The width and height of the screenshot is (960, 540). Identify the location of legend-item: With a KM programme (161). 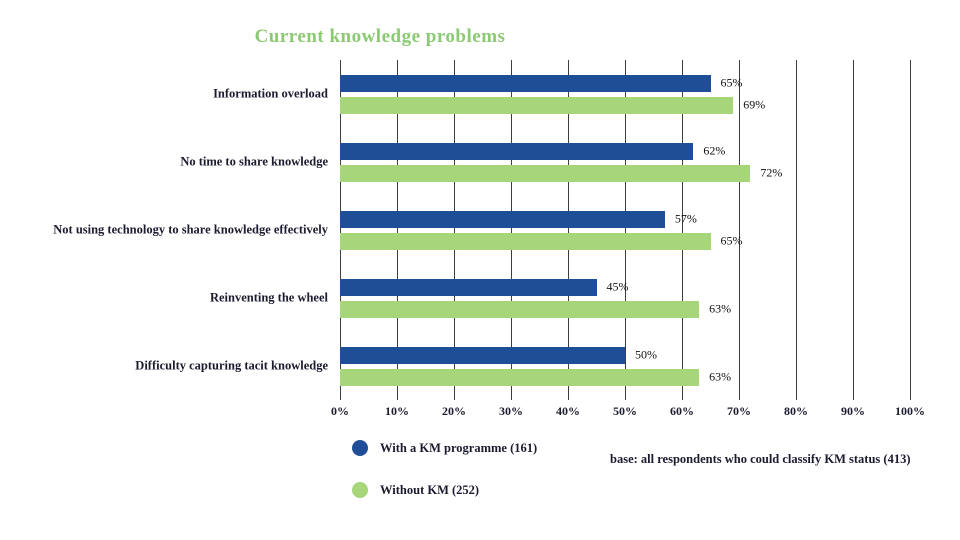
(444, 448).